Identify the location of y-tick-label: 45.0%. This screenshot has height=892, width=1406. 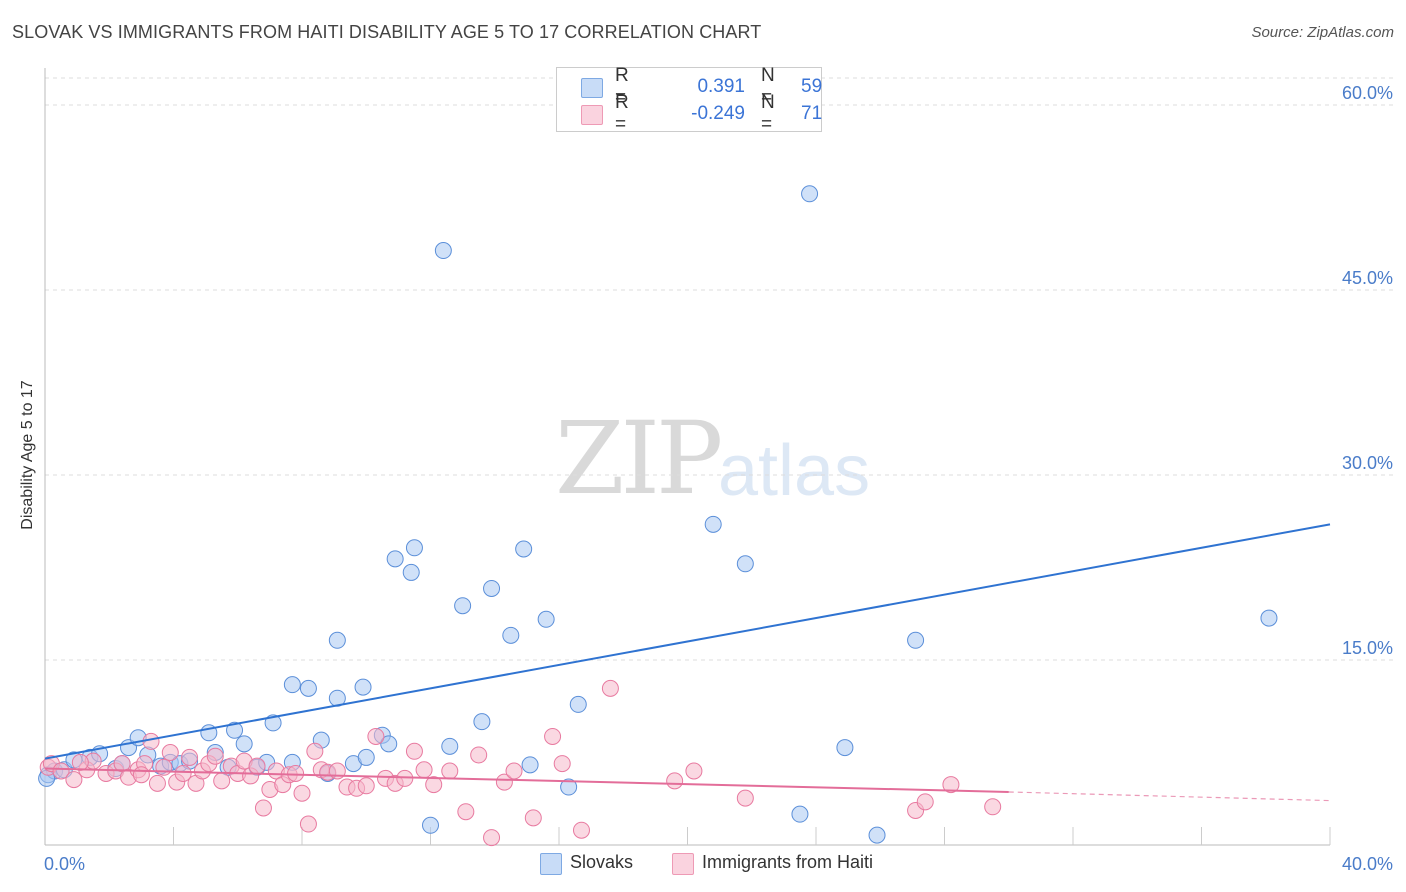
(1367, 278).